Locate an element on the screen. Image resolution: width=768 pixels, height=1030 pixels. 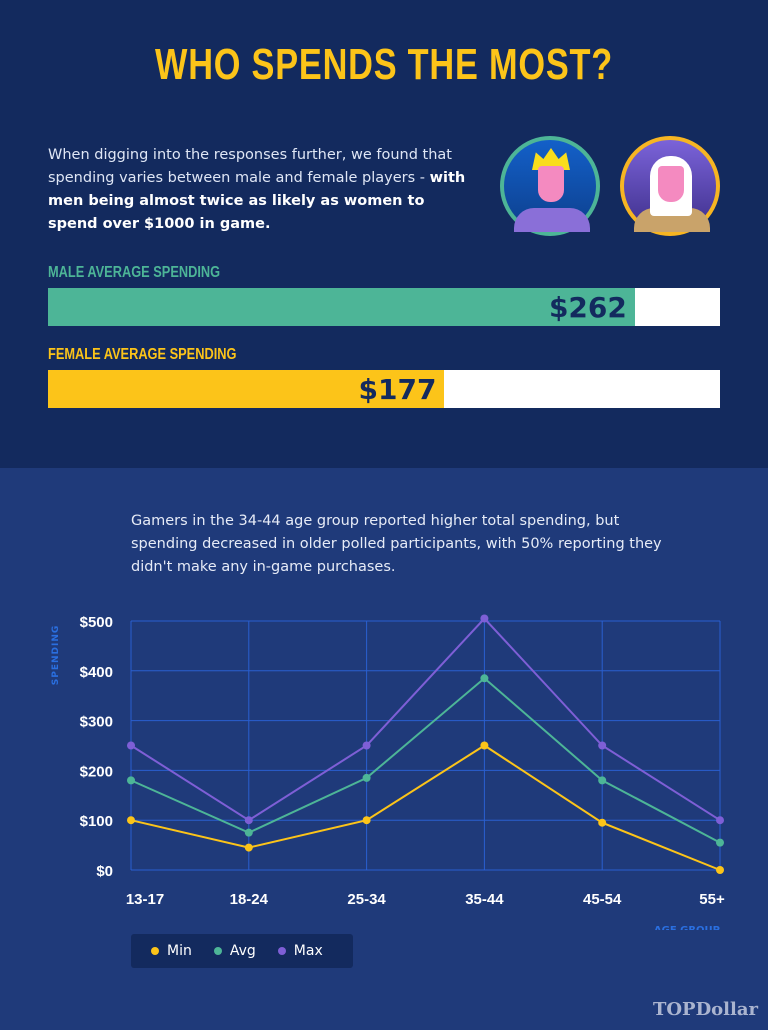
y-tick-label: $500 is located at coordinates (96, 622).